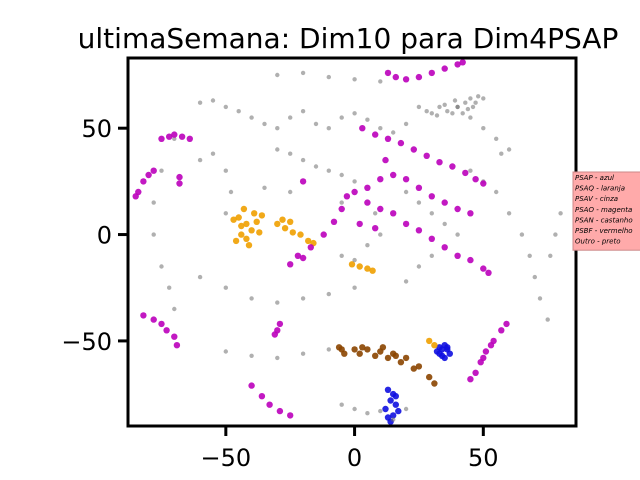 This screenshot has height=480, width=640. I want to click on x-axis: −50 0 50, so click(350, 449).